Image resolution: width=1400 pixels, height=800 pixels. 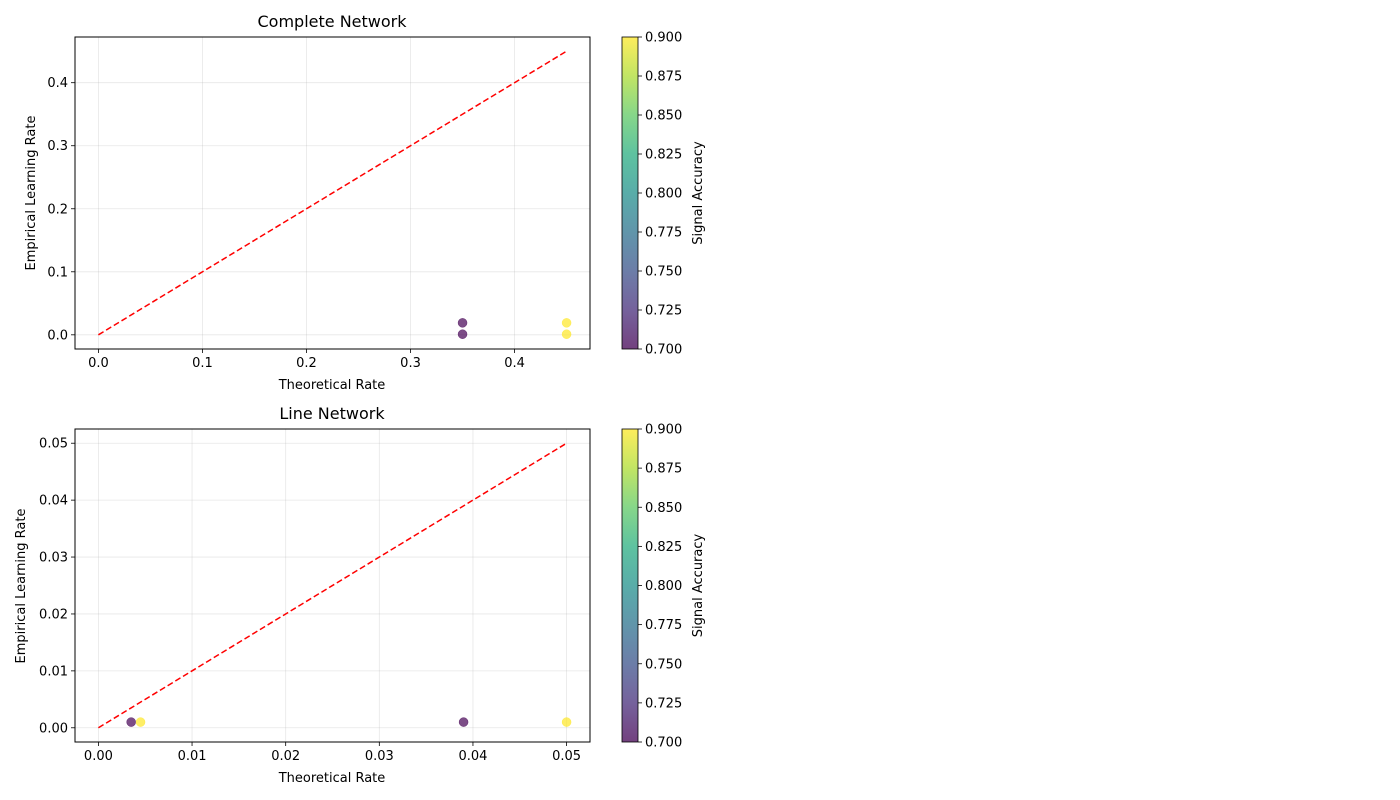 I want to click on y-tick-label: 0.04, so click(x=53, y=501).